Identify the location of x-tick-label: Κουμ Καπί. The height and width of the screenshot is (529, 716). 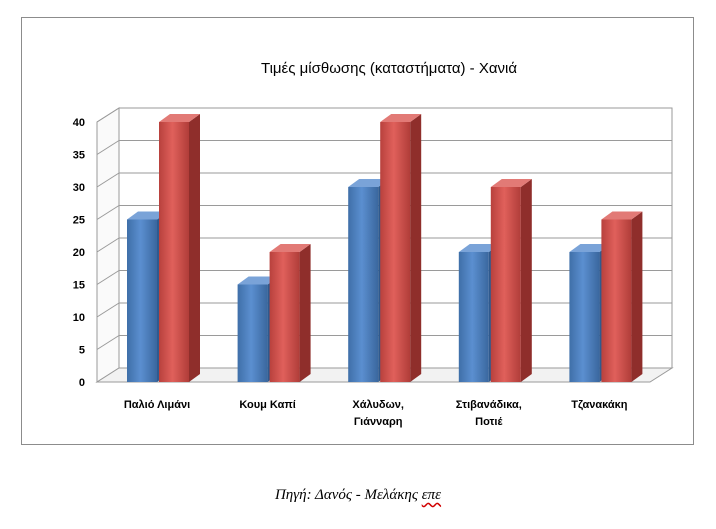
(267, 405).